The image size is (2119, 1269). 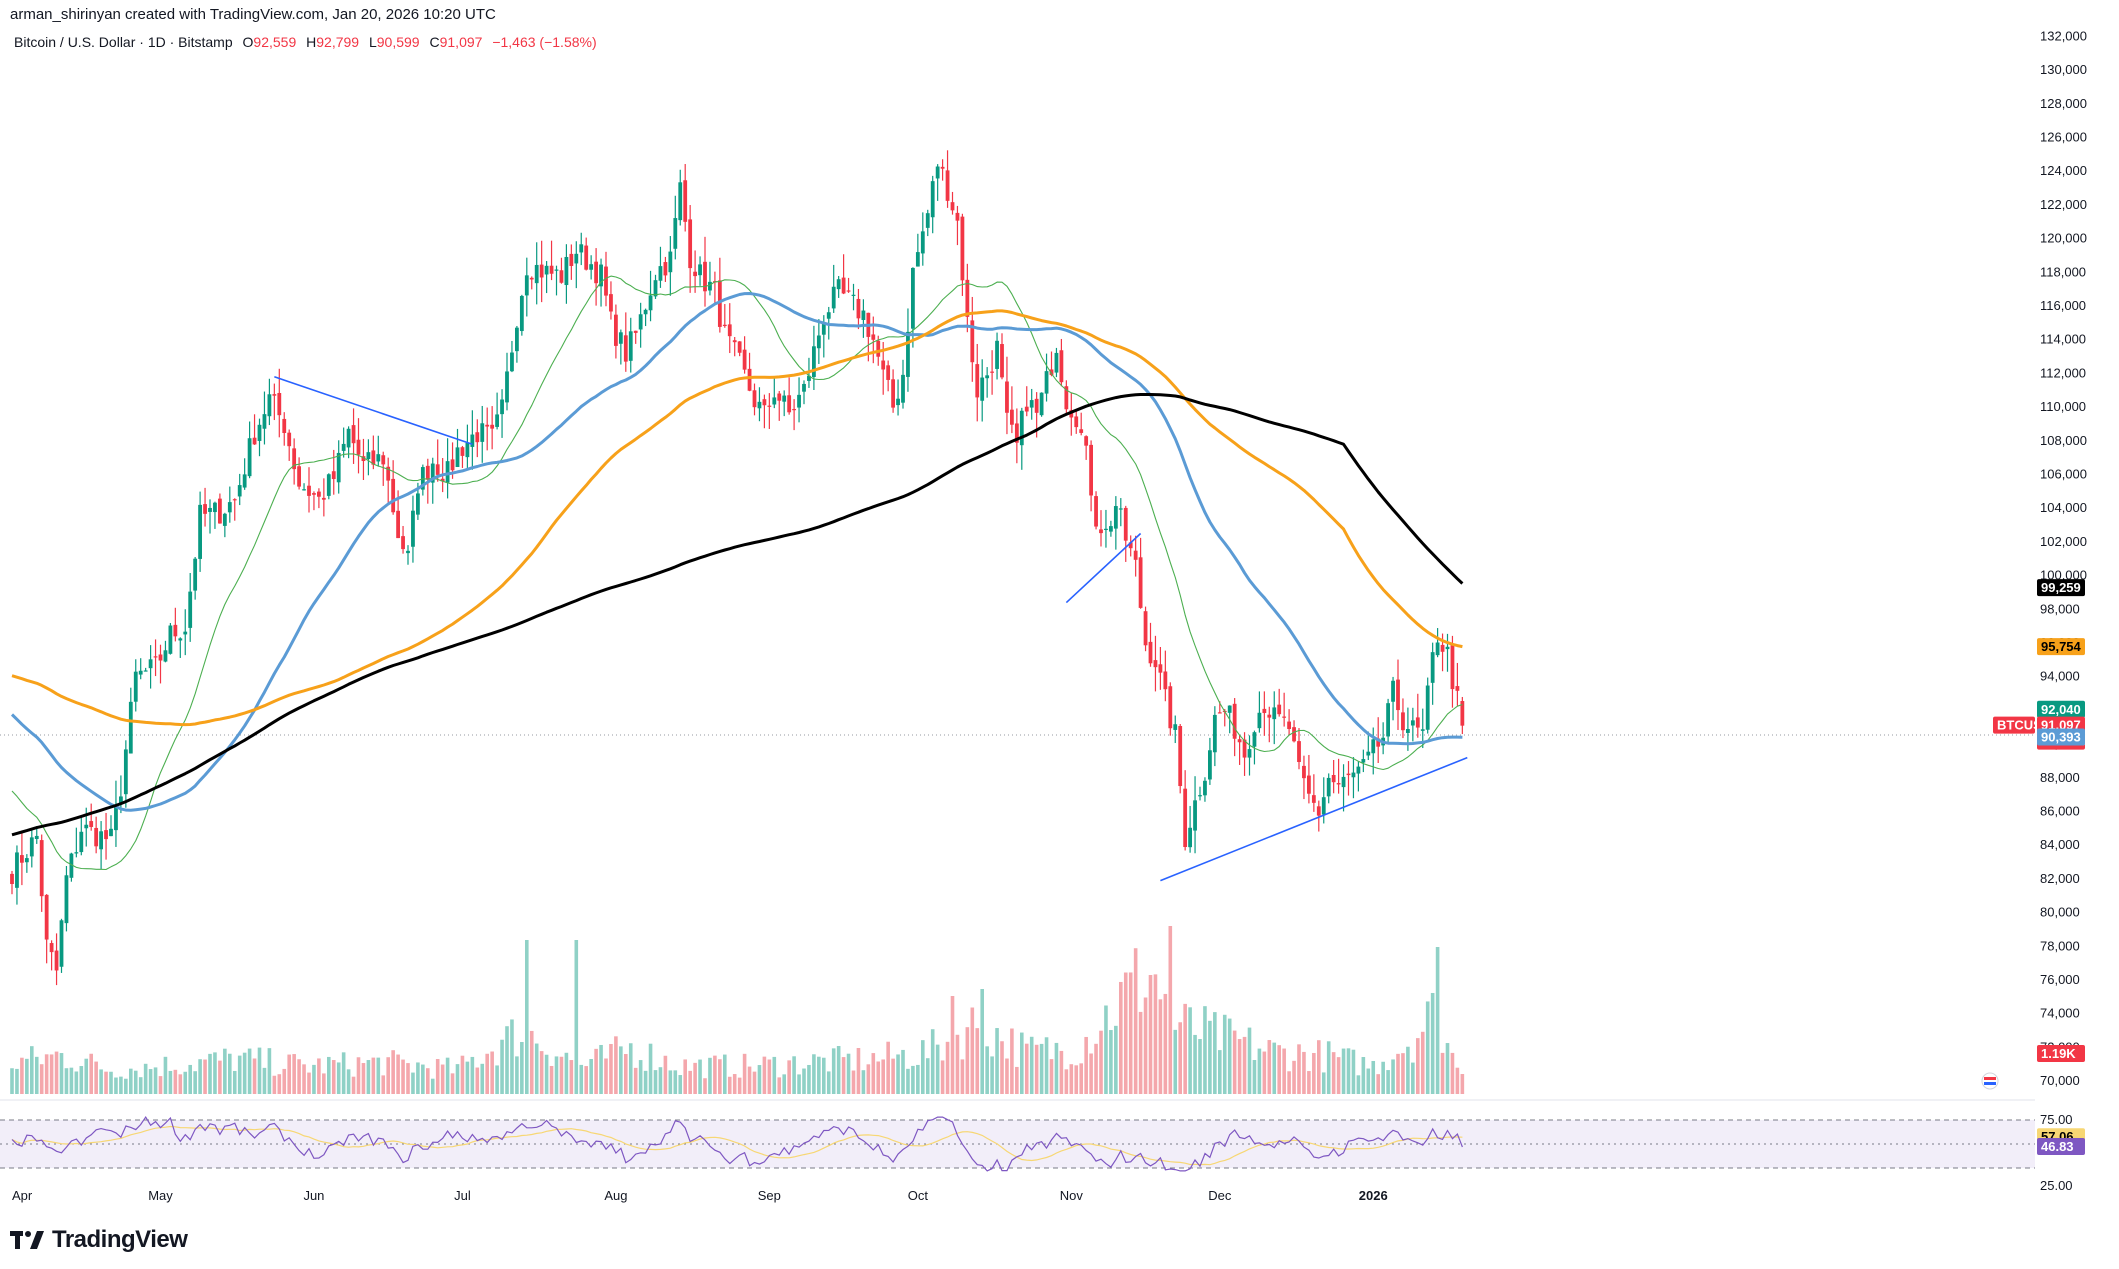 I want to click on price-tag: 95,754, so click(x=2061, y=647).